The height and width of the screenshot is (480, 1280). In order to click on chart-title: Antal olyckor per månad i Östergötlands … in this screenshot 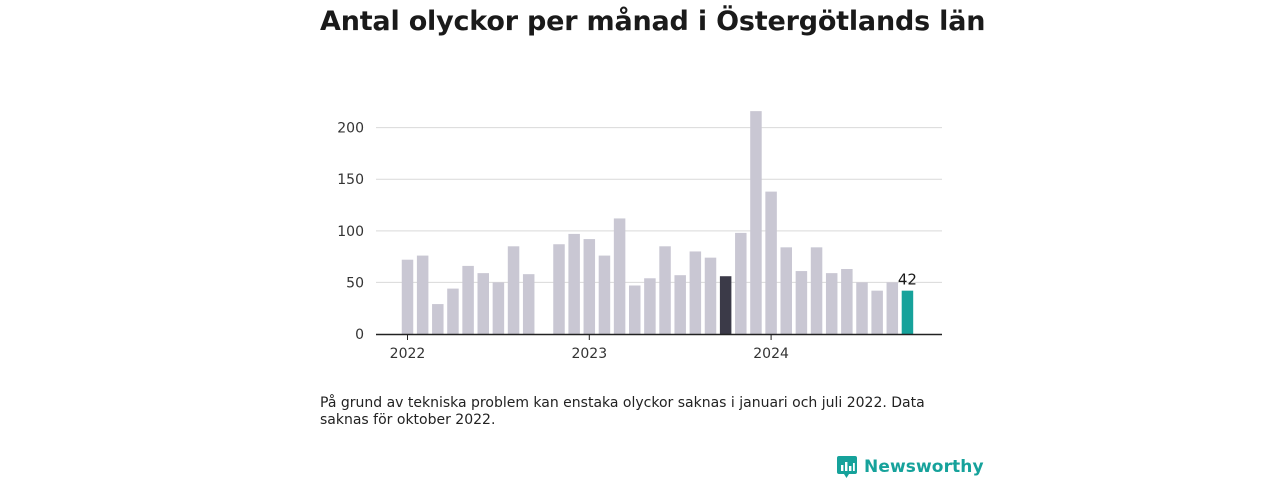, I will do `click(653, 21)`.